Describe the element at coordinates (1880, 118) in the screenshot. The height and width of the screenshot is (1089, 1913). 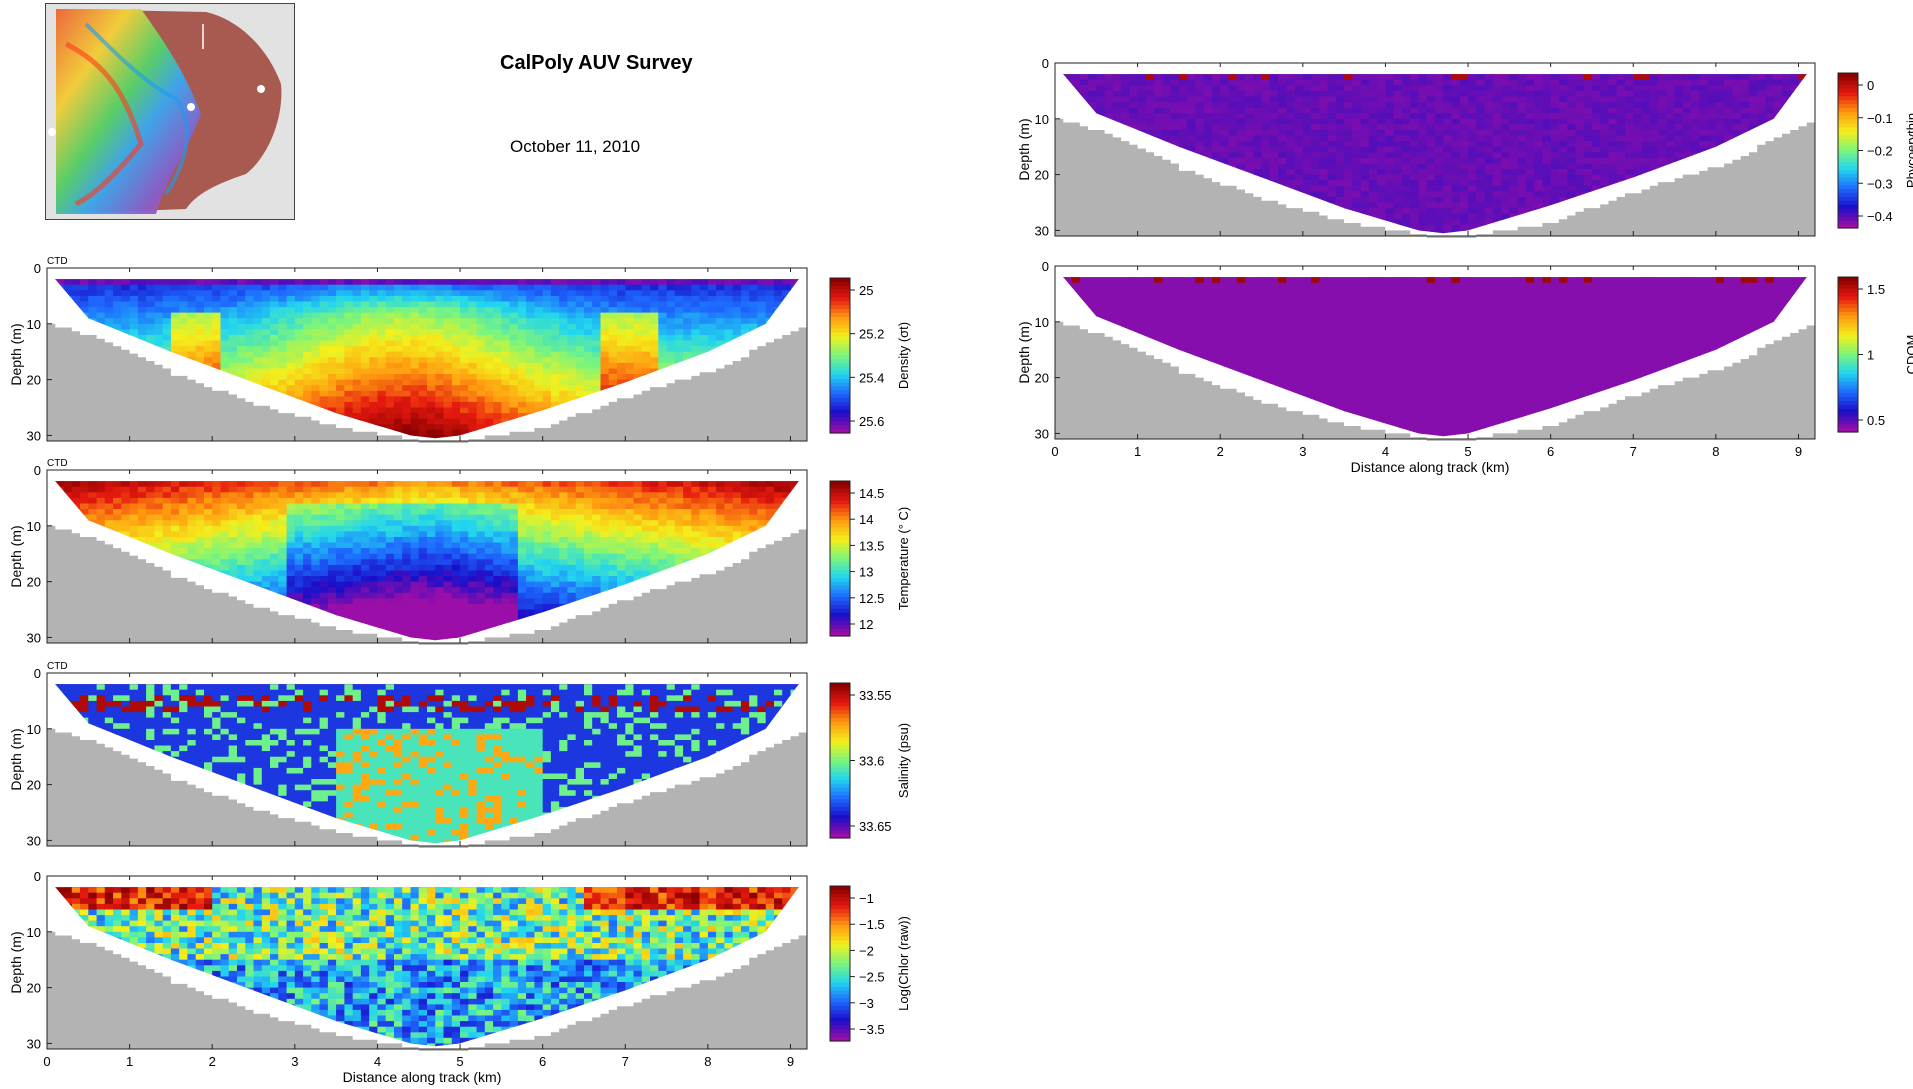
I see `colorbar-tick-label: −0.1` at that location.